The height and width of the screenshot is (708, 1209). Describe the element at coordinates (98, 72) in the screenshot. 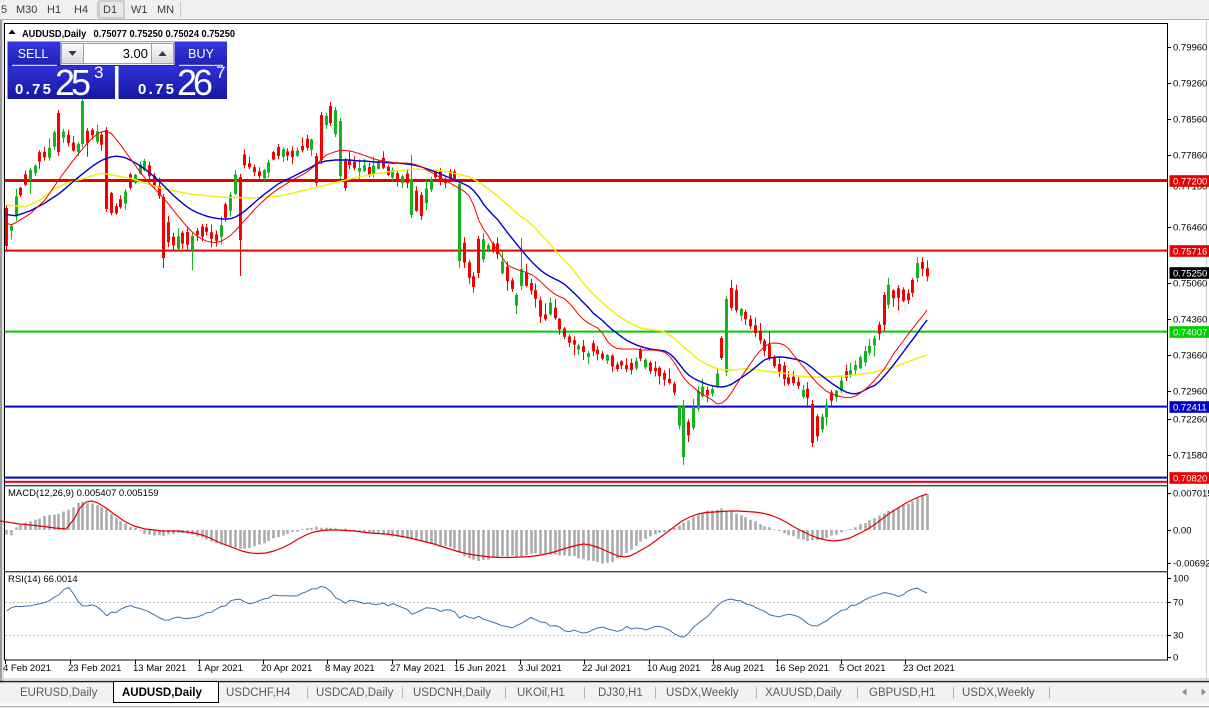

I see `svg-text: 3` at that location.